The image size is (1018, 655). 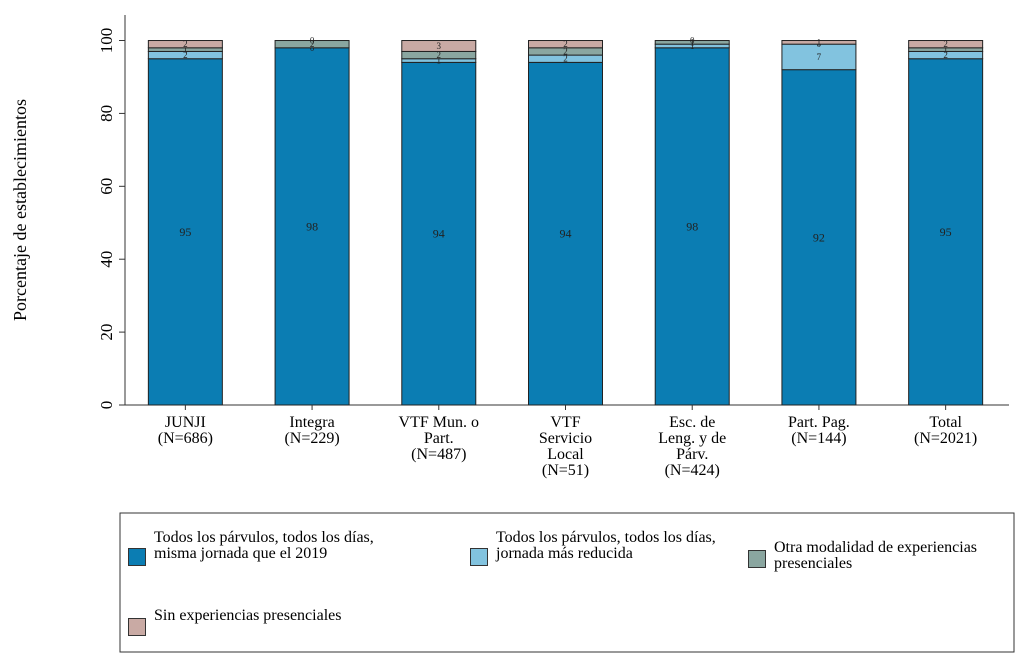 I want to click on x-tick-label: (N=229), so click(x=311, y=438).